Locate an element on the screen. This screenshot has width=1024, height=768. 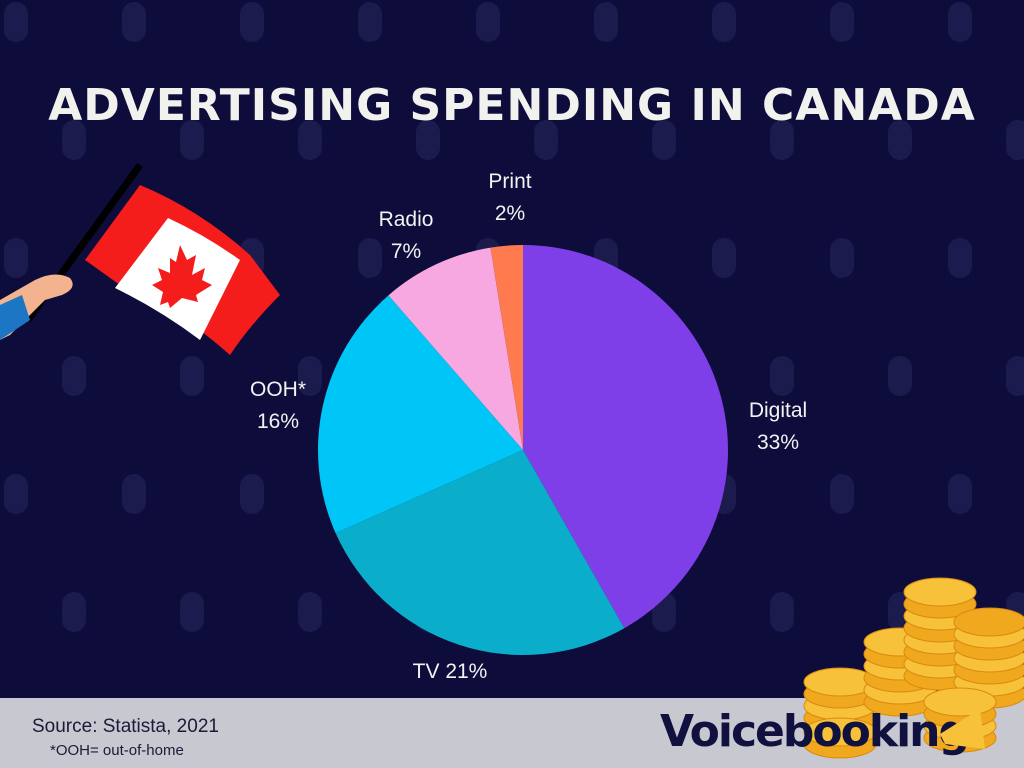
label-ooh: OOH* 16% is located at coordinates (278, 406).